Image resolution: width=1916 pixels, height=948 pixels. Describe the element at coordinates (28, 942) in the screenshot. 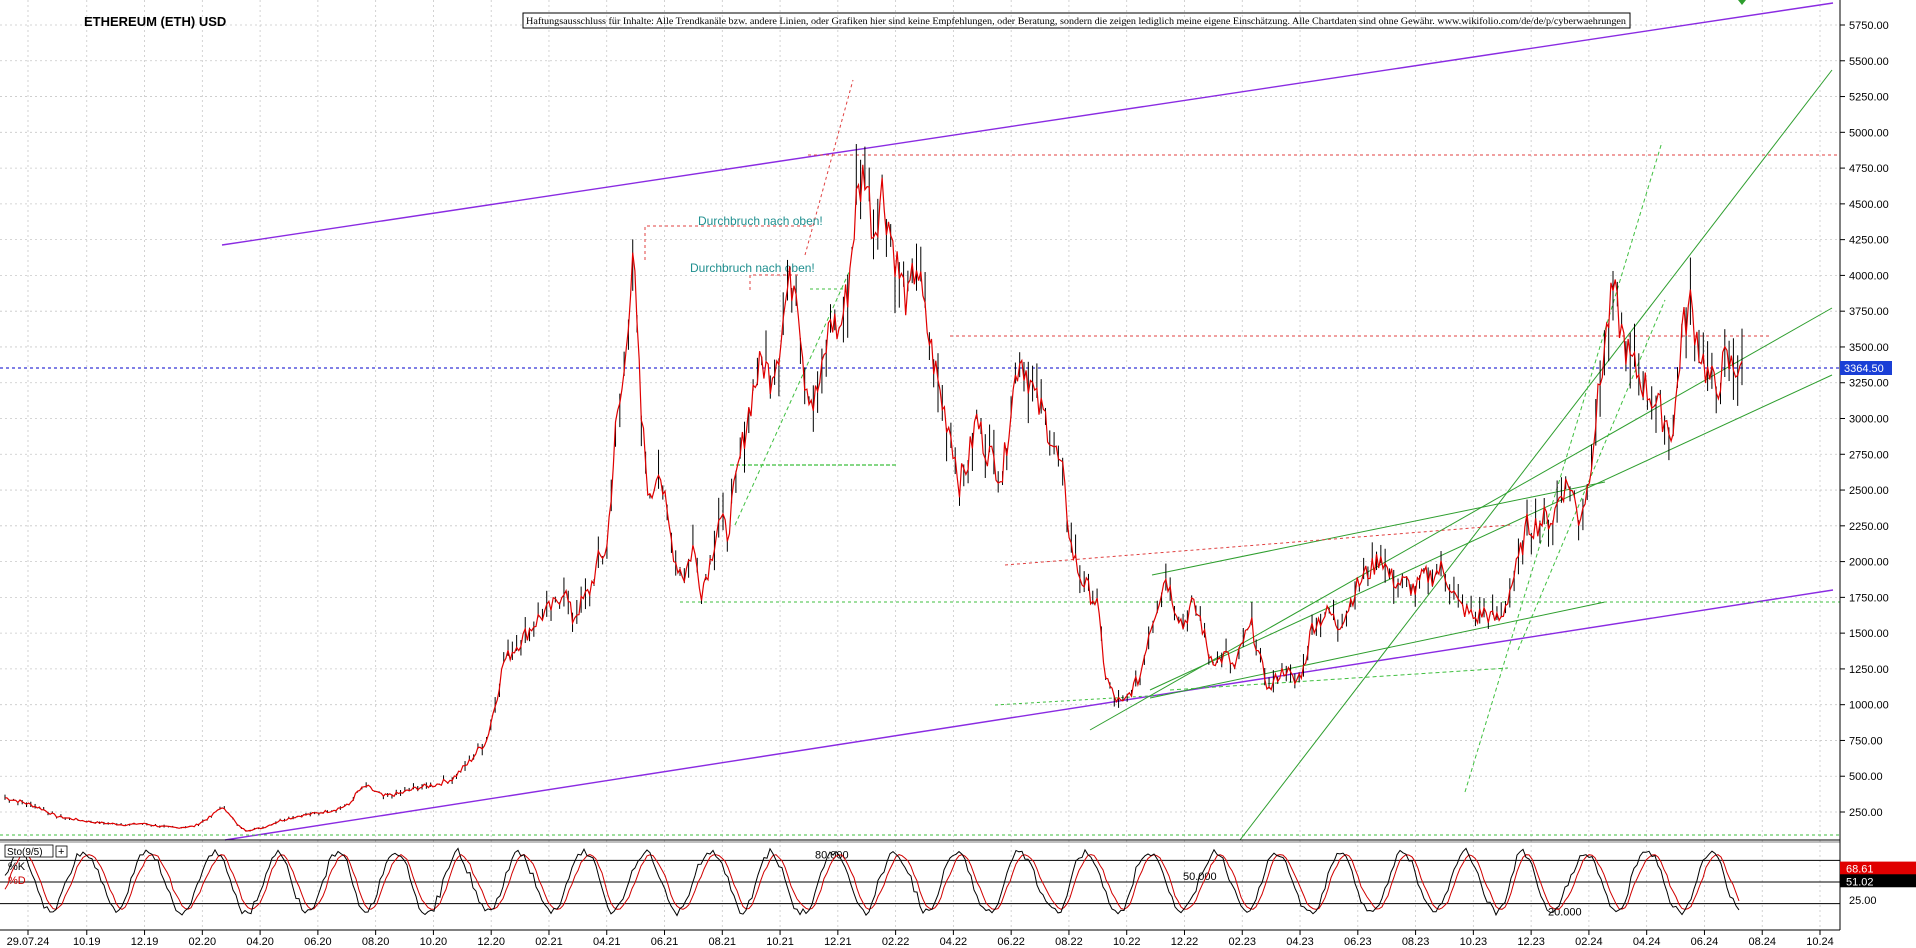

I see `x-tick-label: 29.07.24` at that location.